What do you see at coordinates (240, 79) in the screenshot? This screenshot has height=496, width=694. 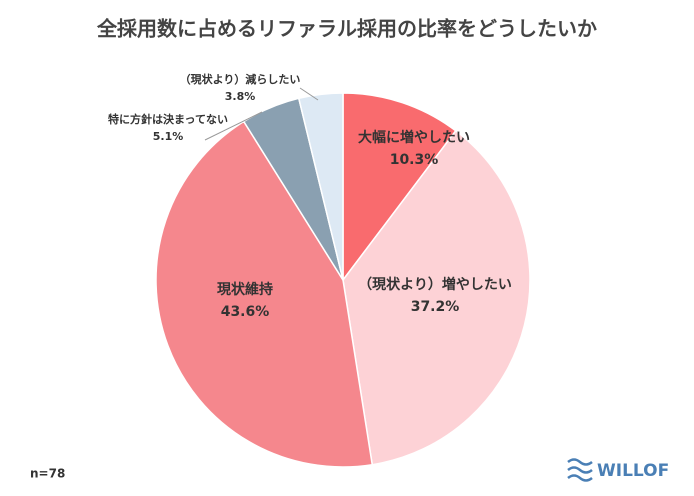 I see `slice-label: （現状より）減らしたい` at bounding box center [240, 79].